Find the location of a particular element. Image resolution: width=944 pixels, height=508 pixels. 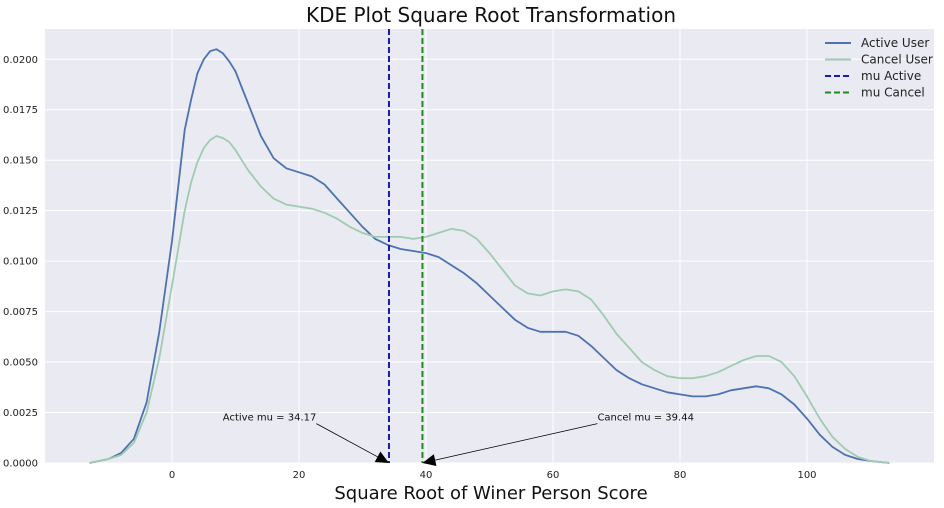

annotation-text: Cancel mu = 39.44 is located at coordinates (645, 418).